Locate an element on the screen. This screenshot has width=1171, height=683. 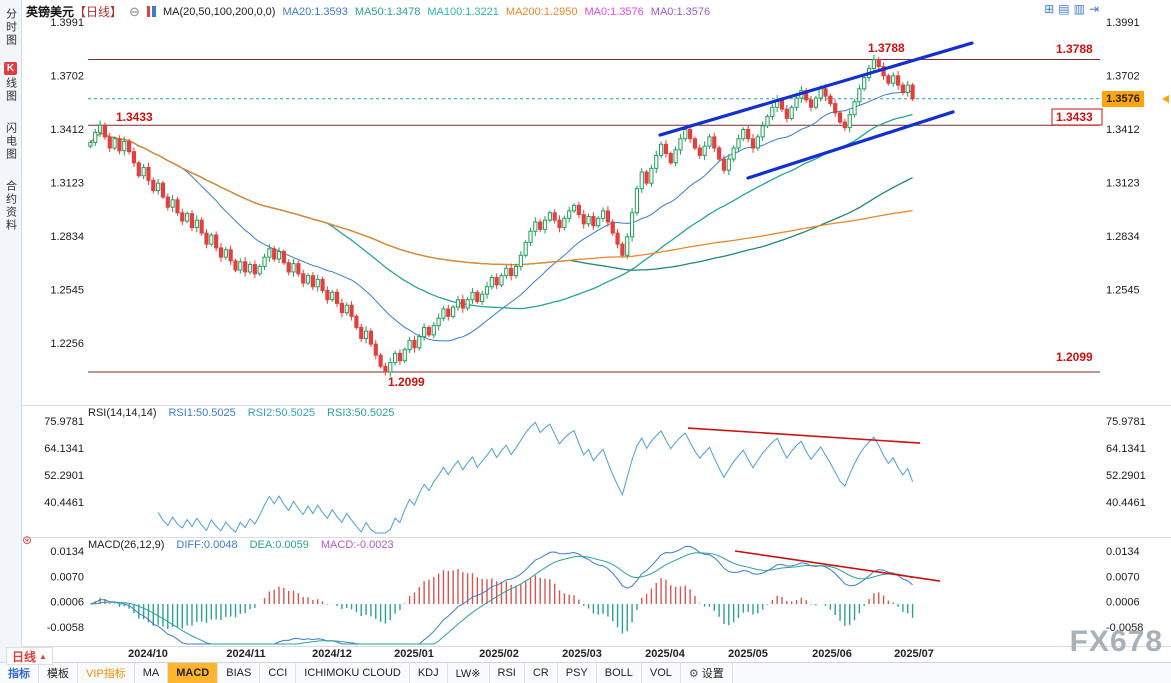
macd-title: MACD(26,12,9) is located at coordinates (126, 545).